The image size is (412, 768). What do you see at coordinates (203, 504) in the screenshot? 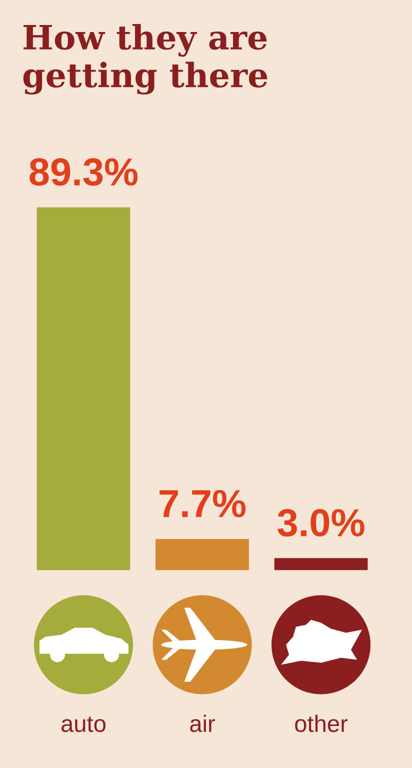
I see `data-label: 7.7%` at bounding box center [203, 504].